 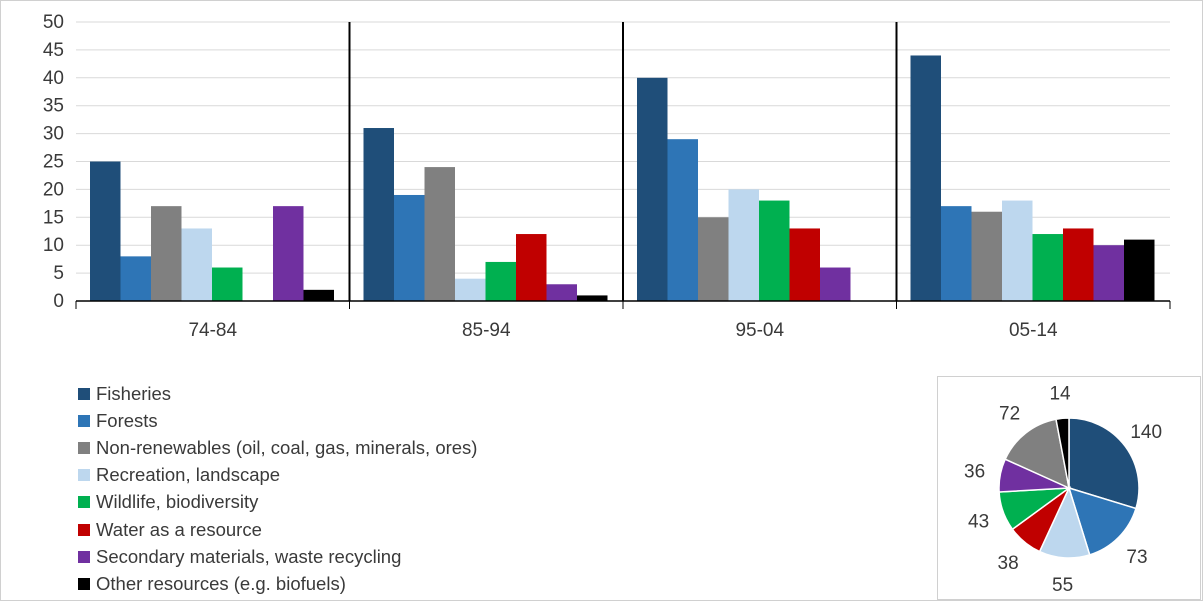 What do you see at coordinates (53, 78) in the screenshot?
I see `y-tick-label: 40` at bounding box center [53, 78].